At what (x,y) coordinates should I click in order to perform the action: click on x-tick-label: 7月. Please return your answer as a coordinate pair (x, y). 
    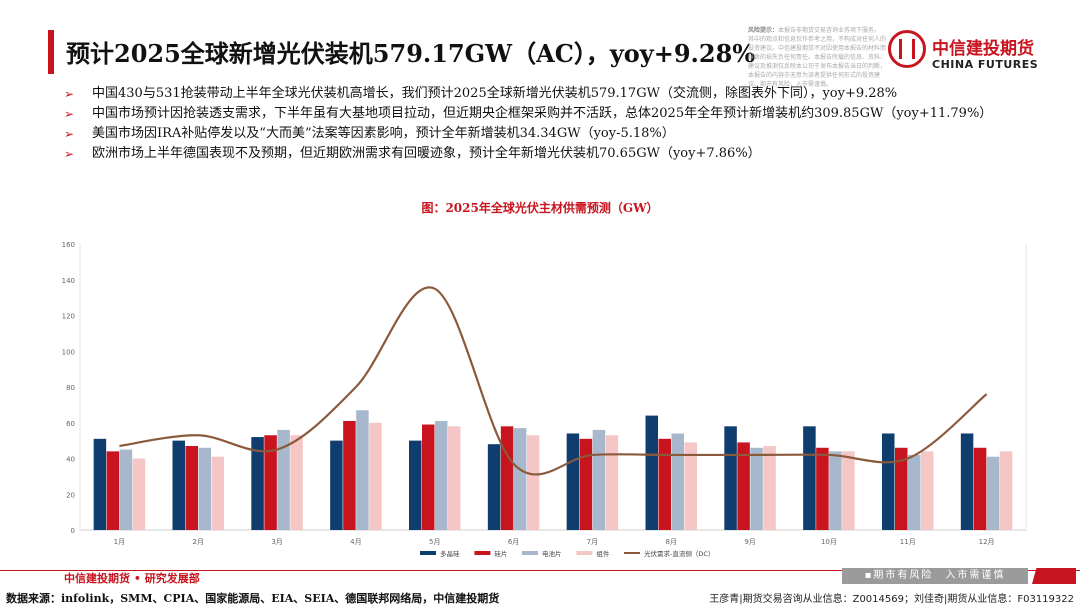
    Looking at the image, I should click on (592, 542).